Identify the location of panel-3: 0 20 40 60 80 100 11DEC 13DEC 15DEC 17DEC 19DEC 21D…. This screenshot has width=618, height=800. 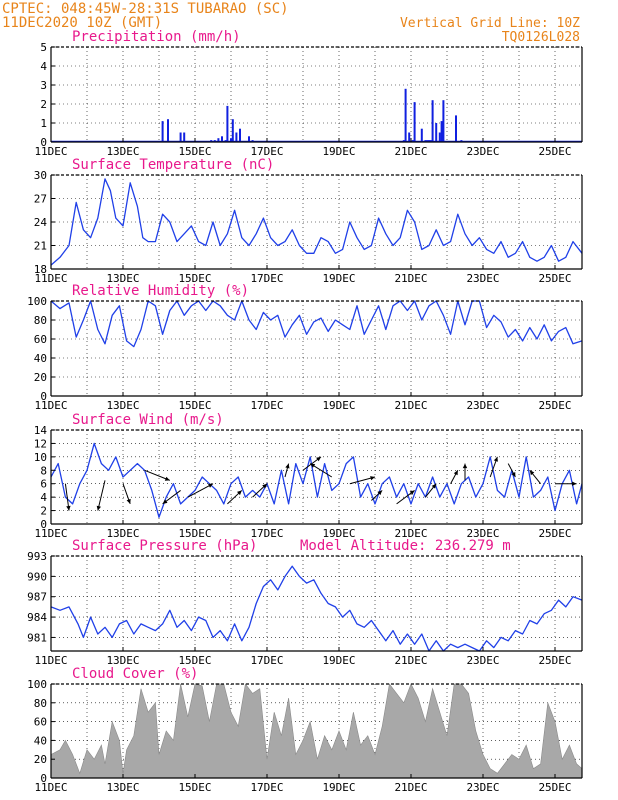
(305, 347).